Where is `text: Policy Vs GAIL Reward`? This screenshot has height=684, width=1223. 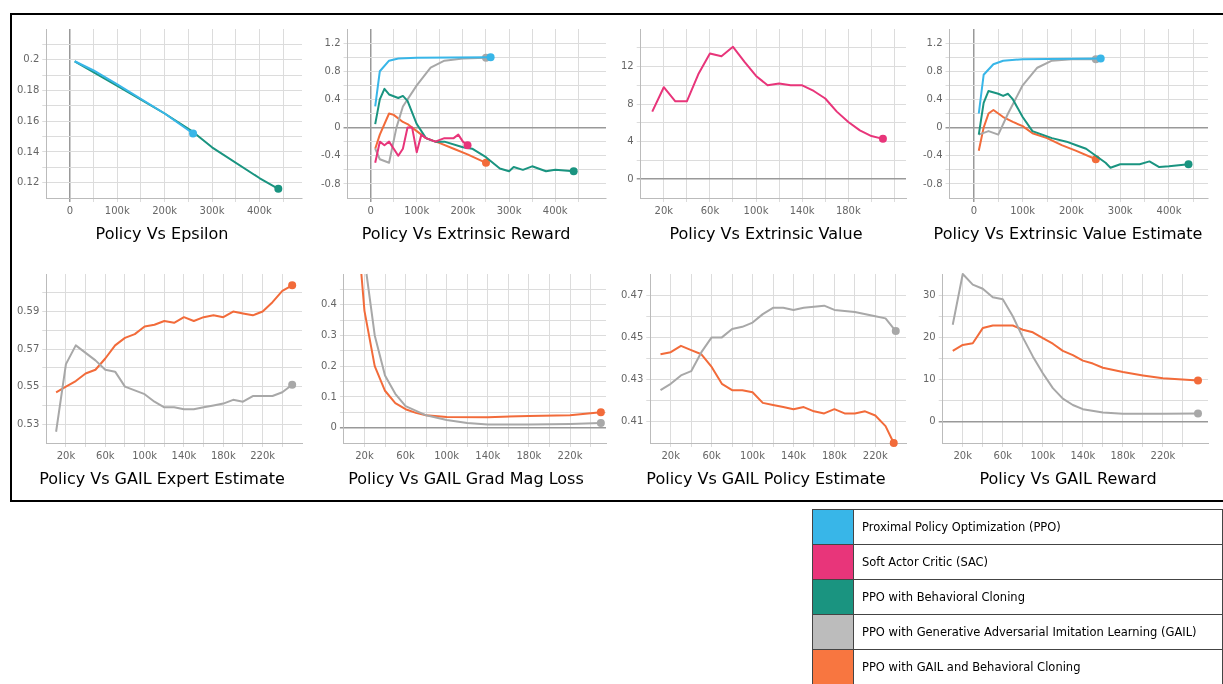
text: Policy Vs GAIL Reward is located at coordinates (1068, 478).